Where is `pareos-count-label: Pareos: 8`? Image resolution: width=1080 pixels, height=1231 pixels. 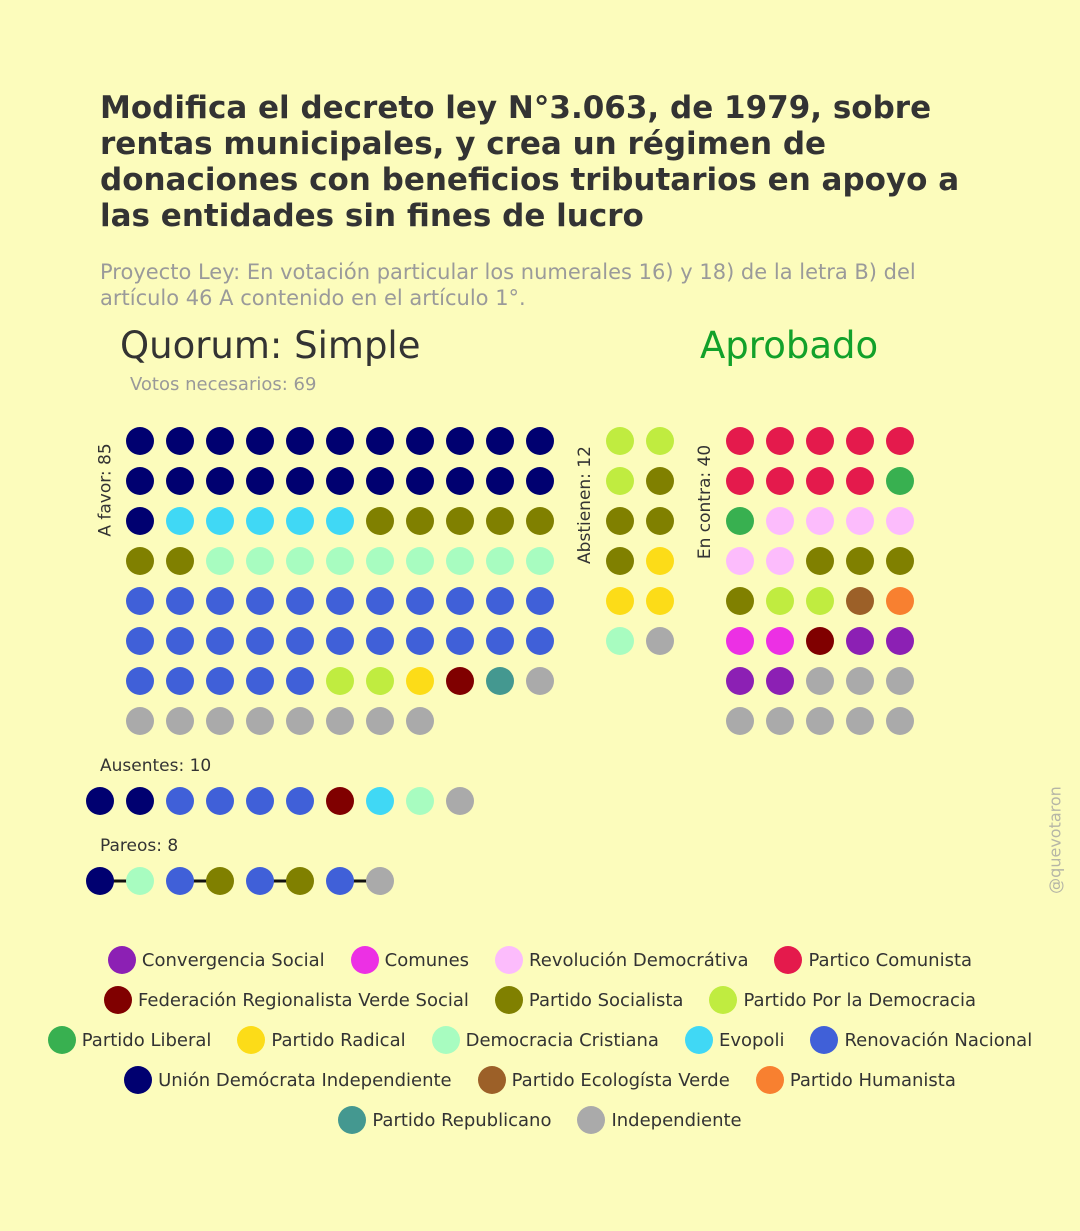
pareos-count-label: Pareos: 8 is located at coordinates (139, 846).